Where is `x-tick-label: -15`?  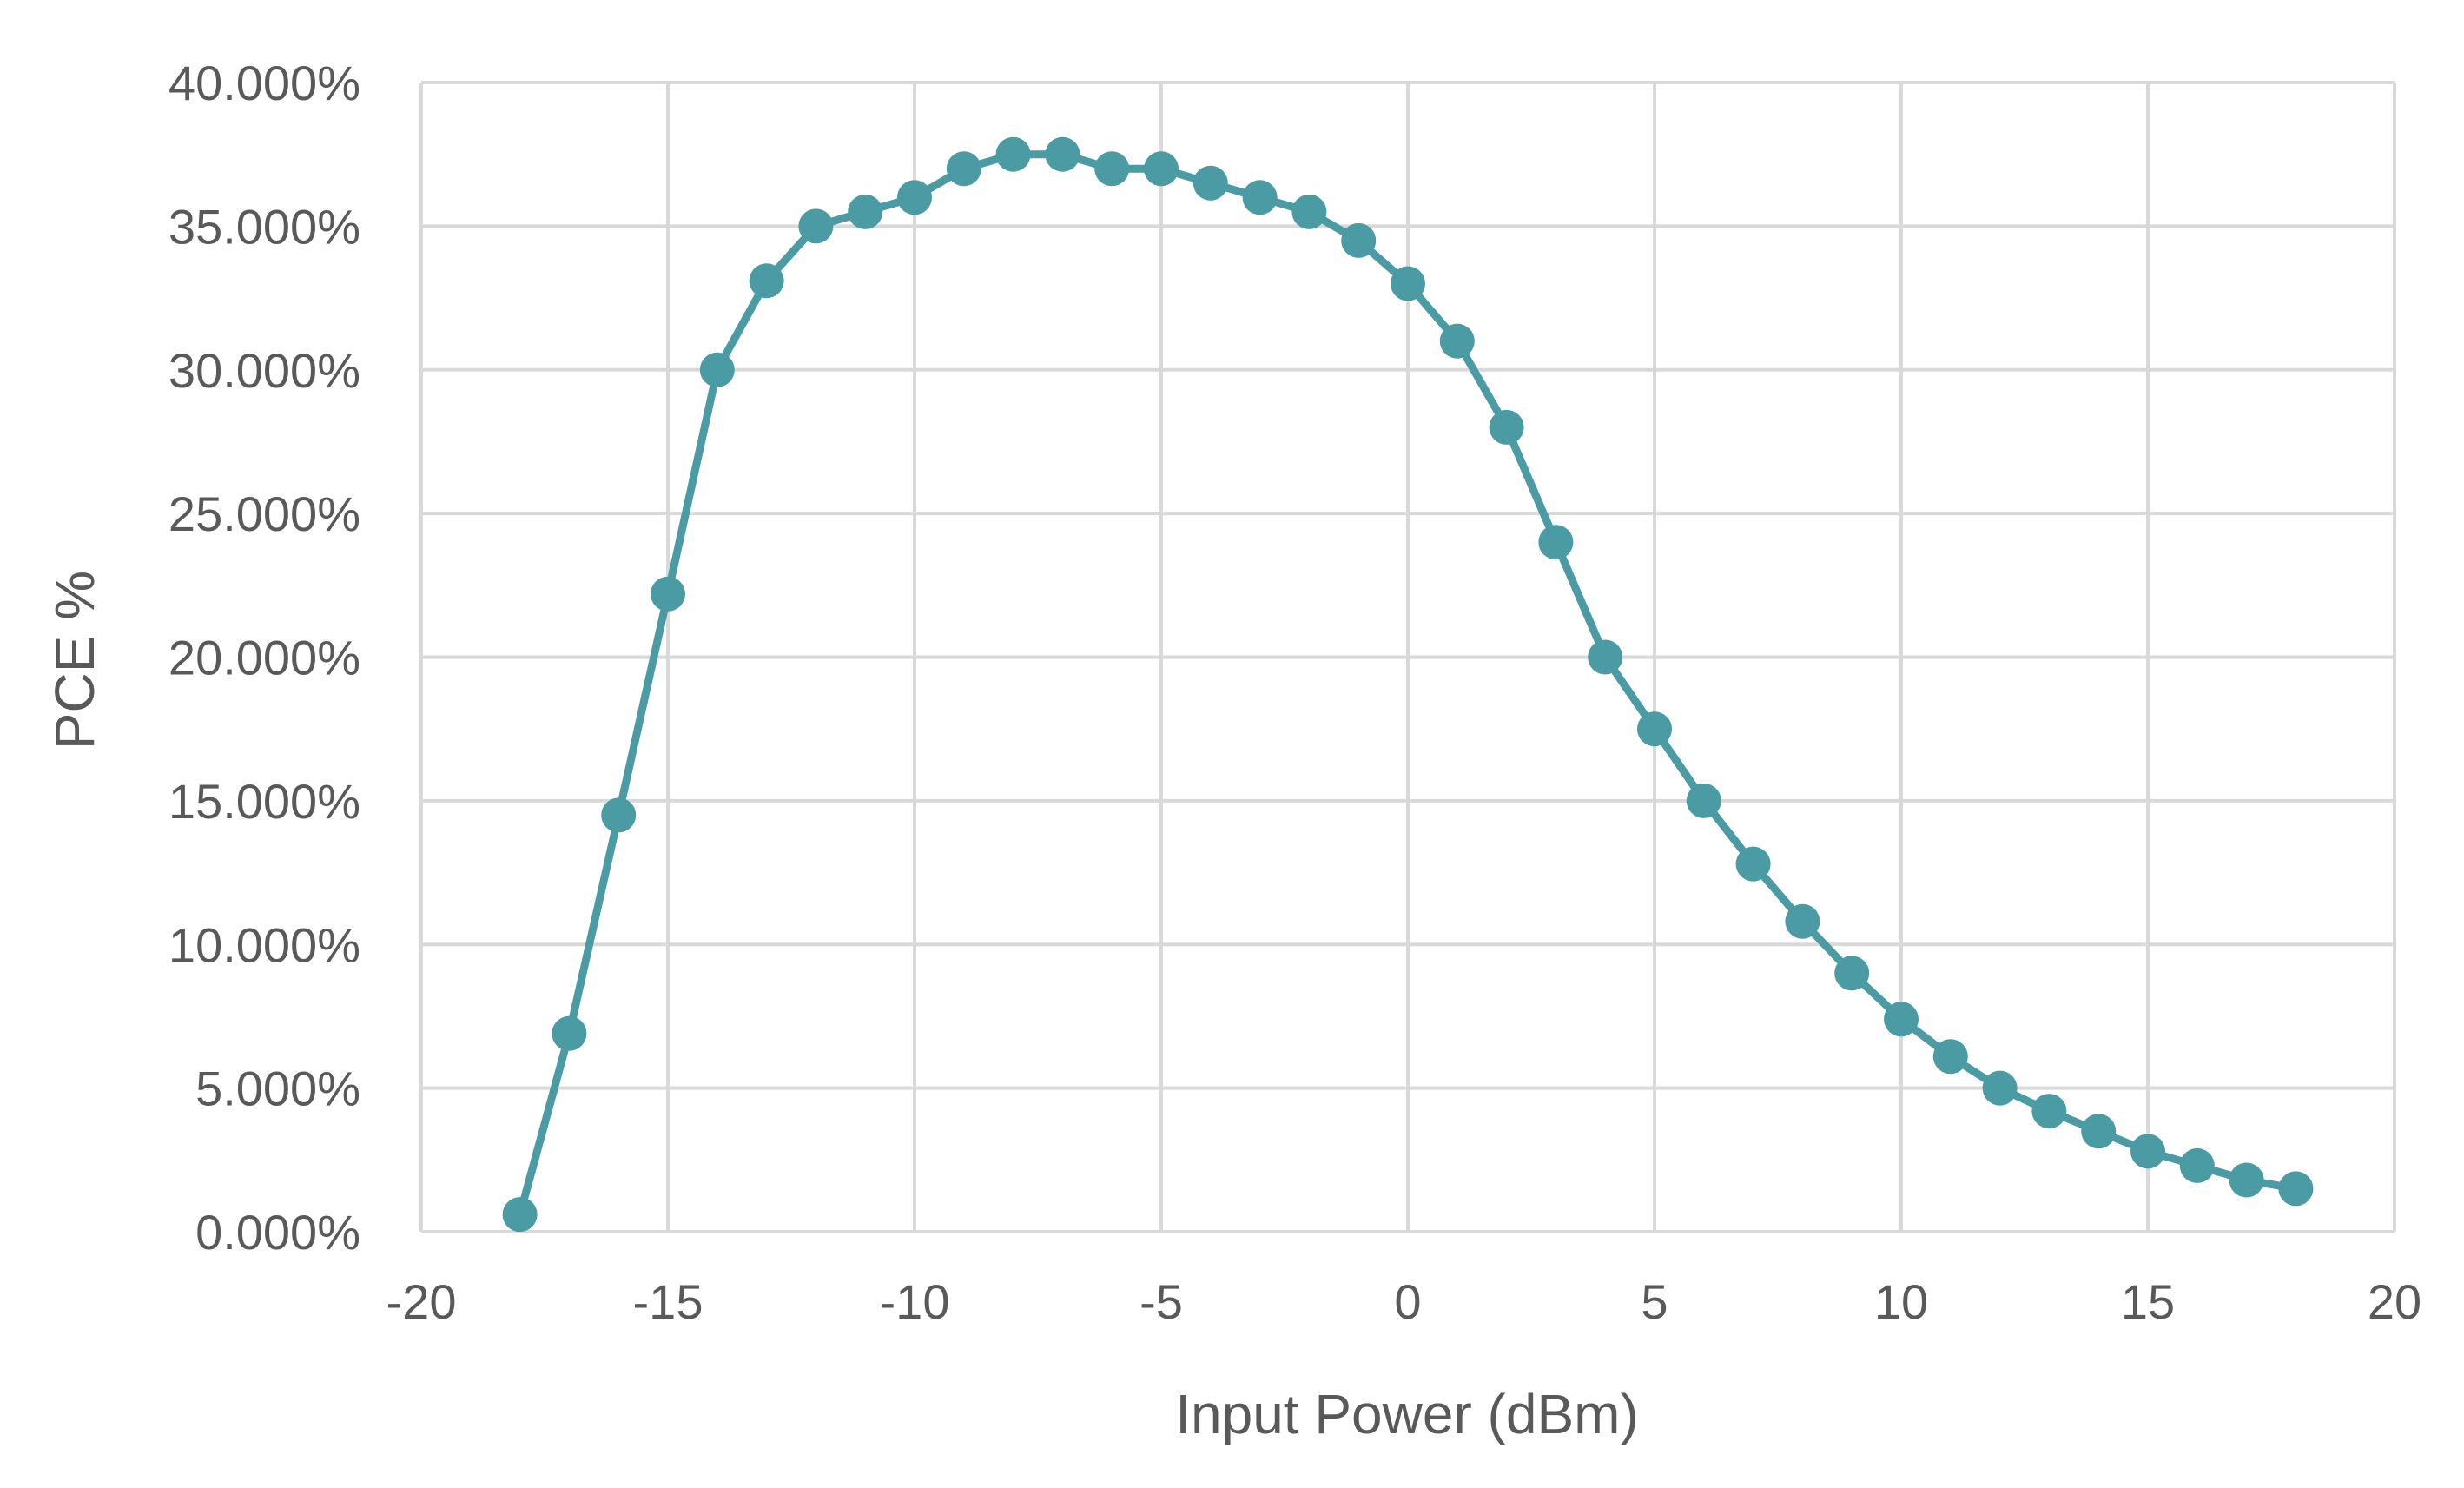
x-tick-label: -15 is located at coordinates (668, 1301).